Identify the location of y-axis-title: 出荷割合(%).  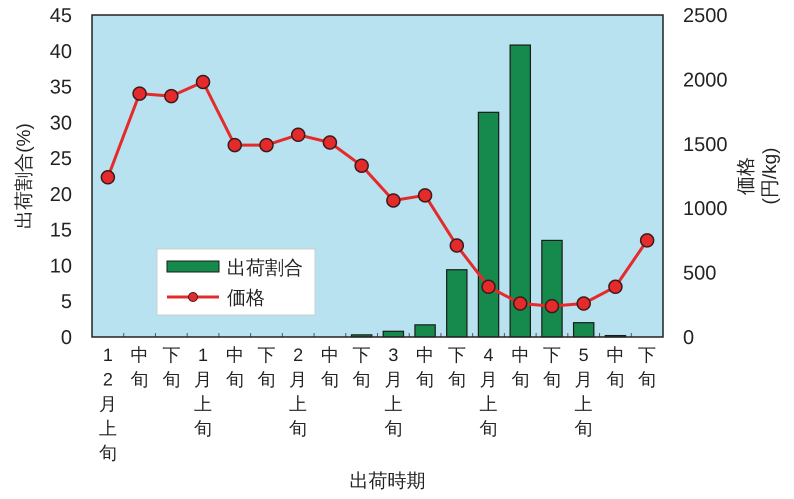
(24, 176).